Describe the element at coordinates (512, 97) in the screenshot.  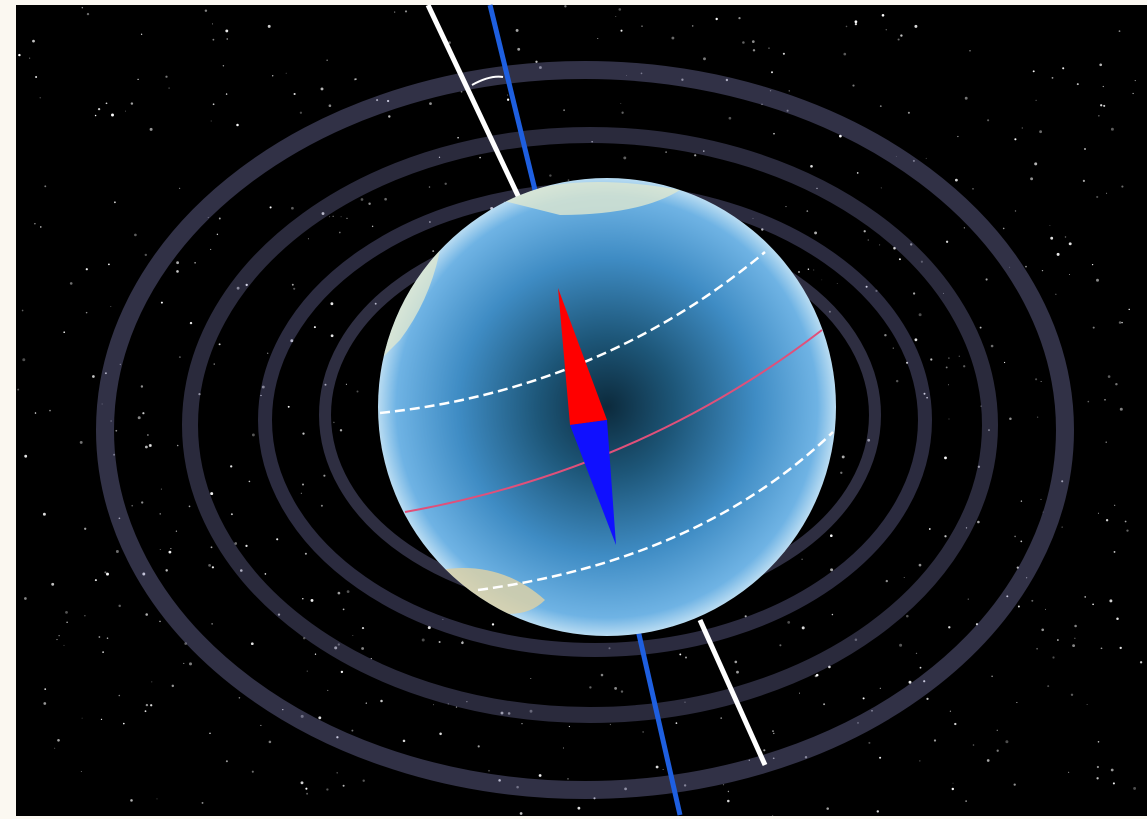
I see `magnetic-axis` at that location.